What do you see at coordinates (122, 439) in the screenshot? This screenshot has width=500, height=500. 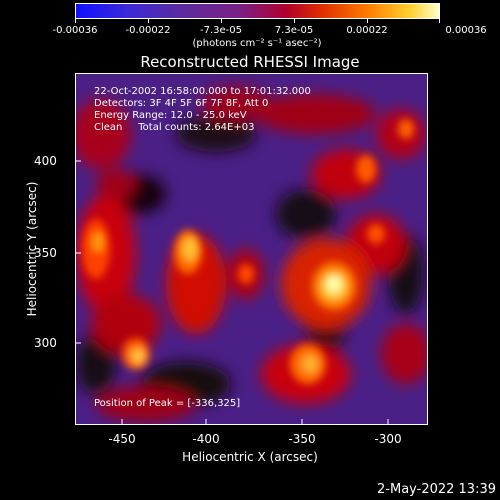 I see `x-tick-label: -450` at bounding box center [122, 439].